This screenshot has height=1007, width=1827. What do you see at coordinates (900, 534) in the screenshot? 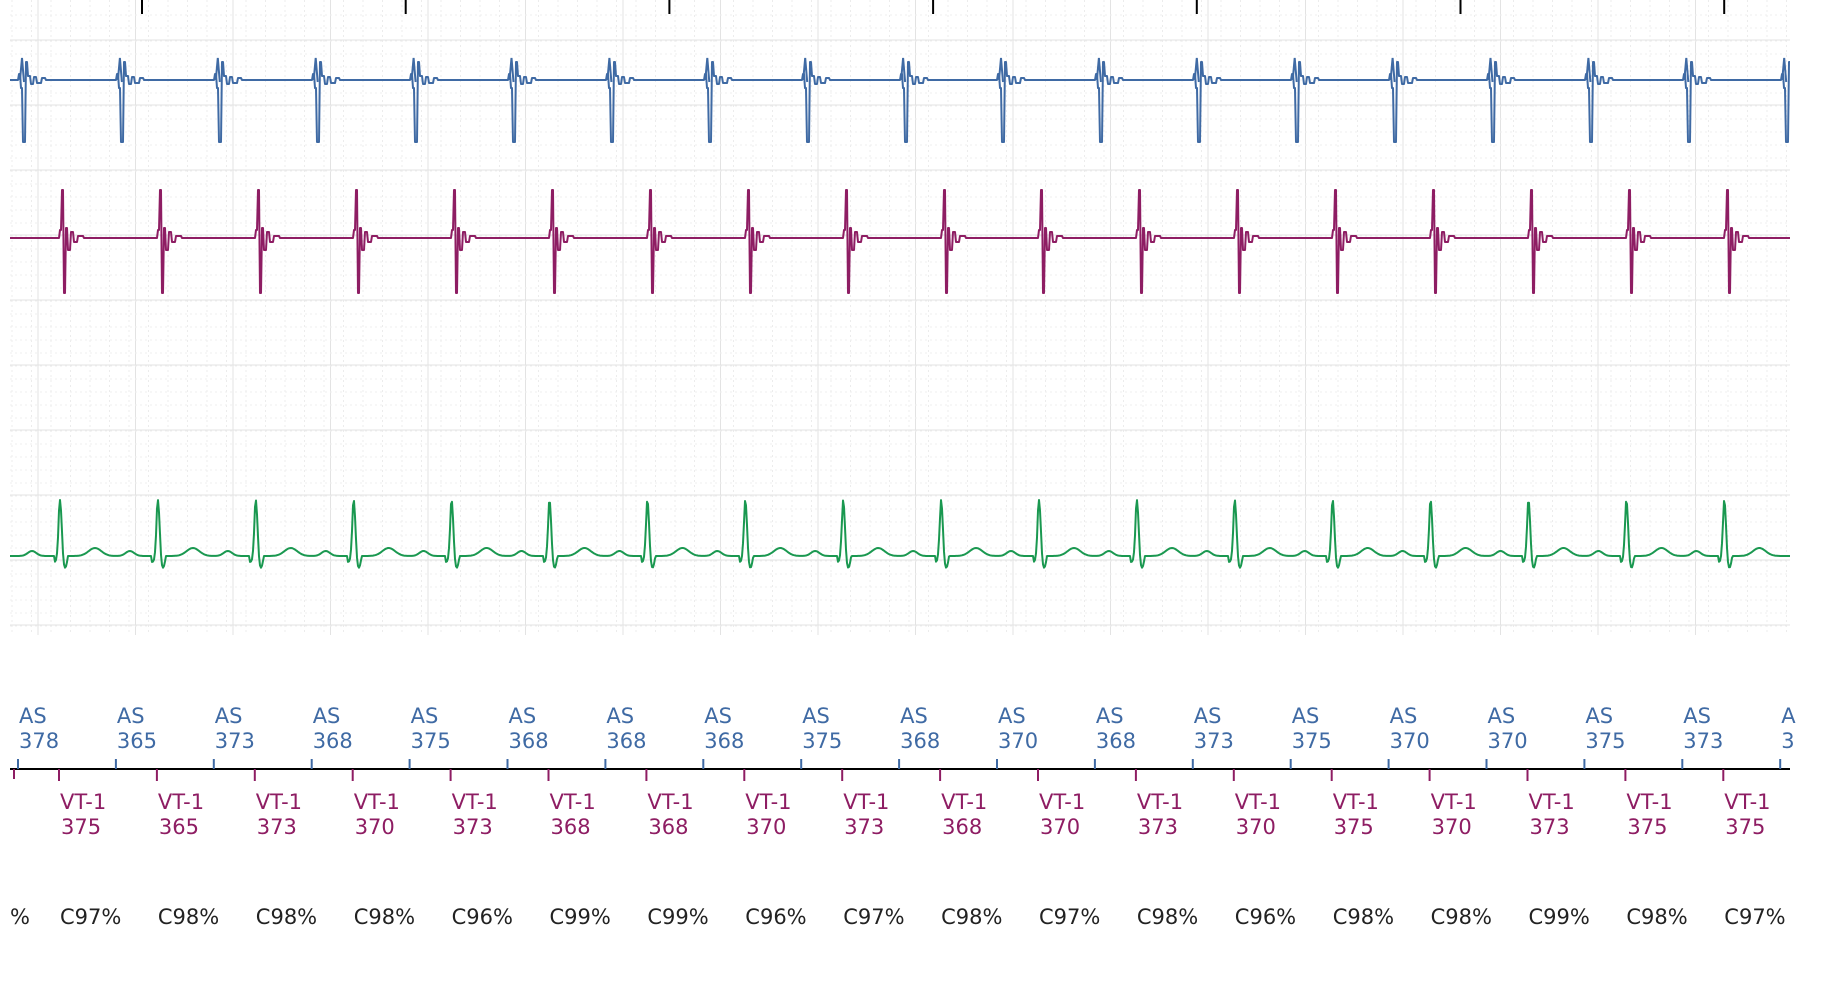
I see `surface-ecg-trace` at bounding box center [900, 534].